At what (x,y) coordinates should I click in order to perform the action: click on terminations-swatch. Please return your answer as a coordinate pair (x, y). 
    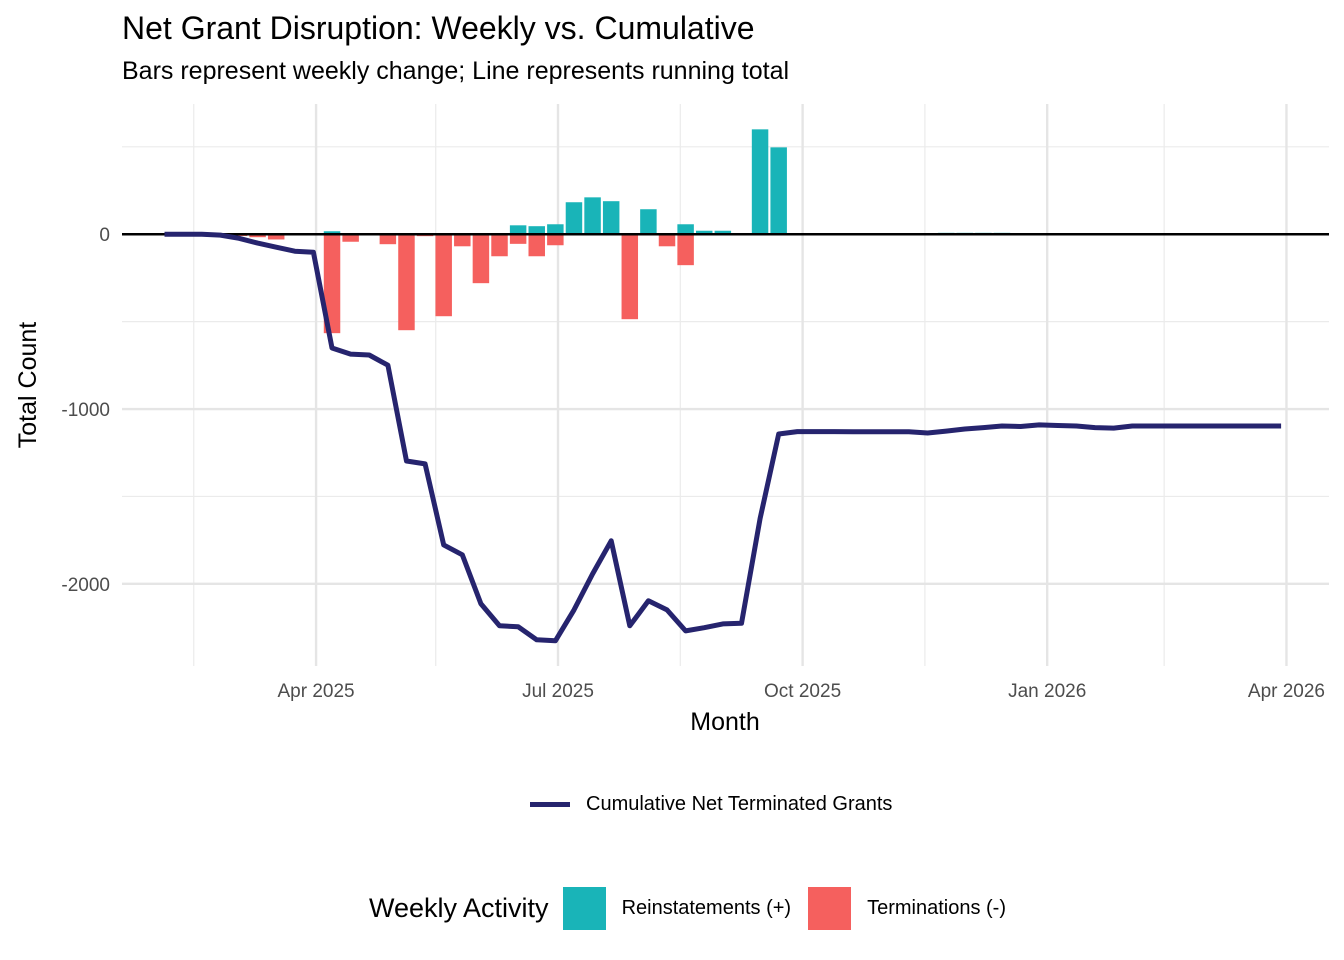
    Looking at the image, I should click on (830, 908).